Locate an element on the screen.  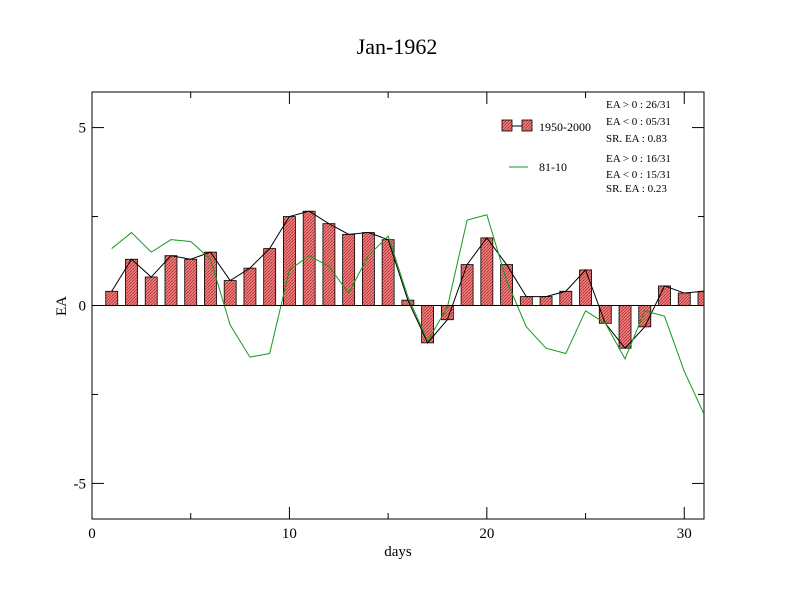
stat-positive-81-10: EA > 0 : 16/31 is located at coordinates (638, 159).